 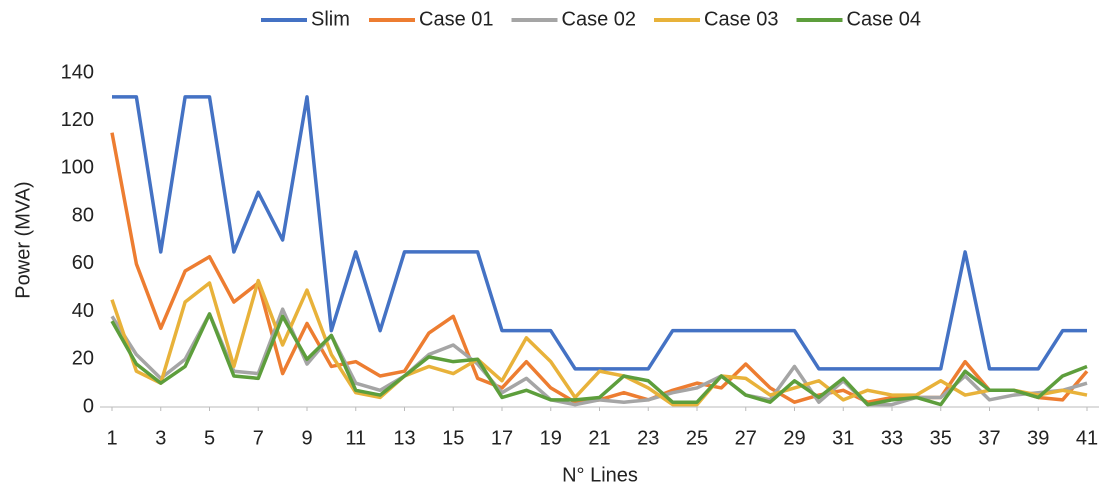 What do you see at coordinates (77, 168) in the screenshot?
I see `y-tick-label: 100` at bounding box center [77, 168].